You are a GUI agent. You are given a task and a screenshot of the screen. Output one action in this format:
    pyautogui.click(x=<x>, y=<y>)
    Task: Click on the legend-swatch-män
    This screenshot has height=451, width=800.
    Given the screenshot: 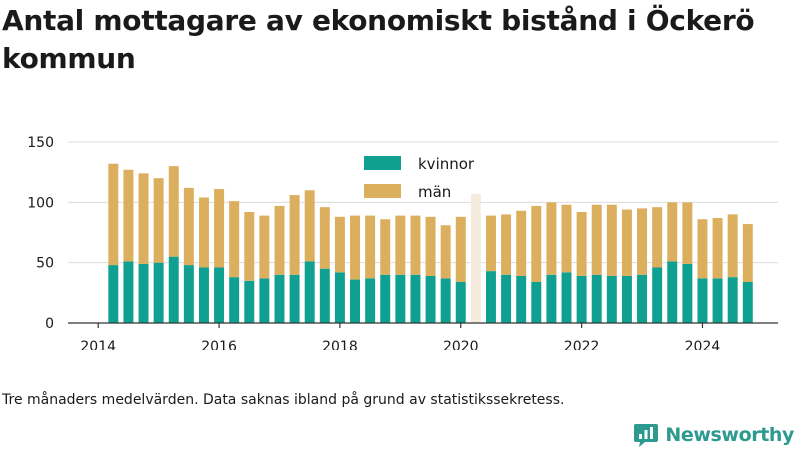 What is the action you would take?
    pyautogui.click(x=382, y=191)
    